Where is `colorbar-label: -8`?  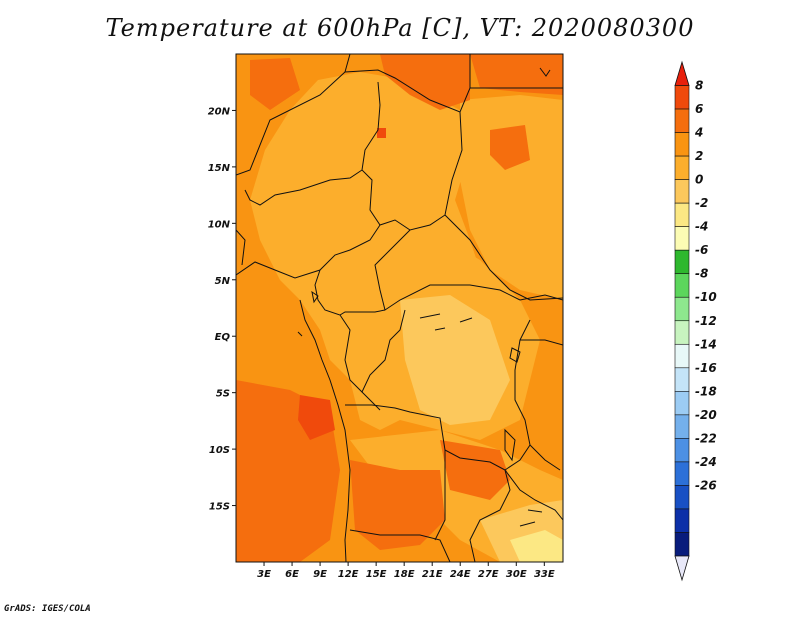
colorbar-label: -8 is located at coordinates (701, 274).